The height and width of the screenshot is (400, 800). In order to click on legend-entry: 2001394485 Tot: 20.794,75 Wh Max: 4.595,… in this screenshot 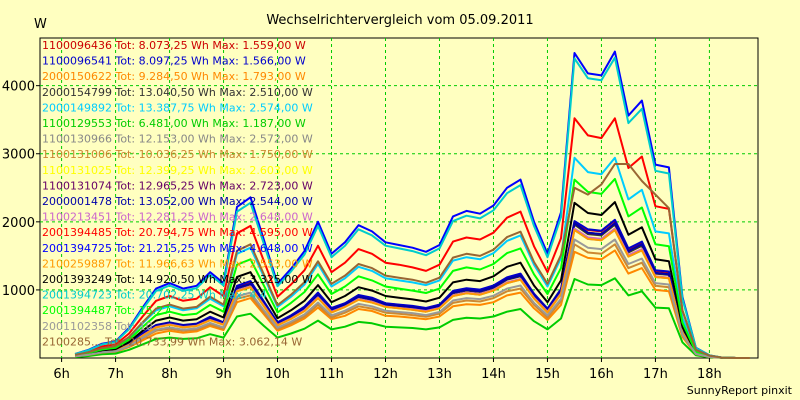, I will do `click(177, 232)`.